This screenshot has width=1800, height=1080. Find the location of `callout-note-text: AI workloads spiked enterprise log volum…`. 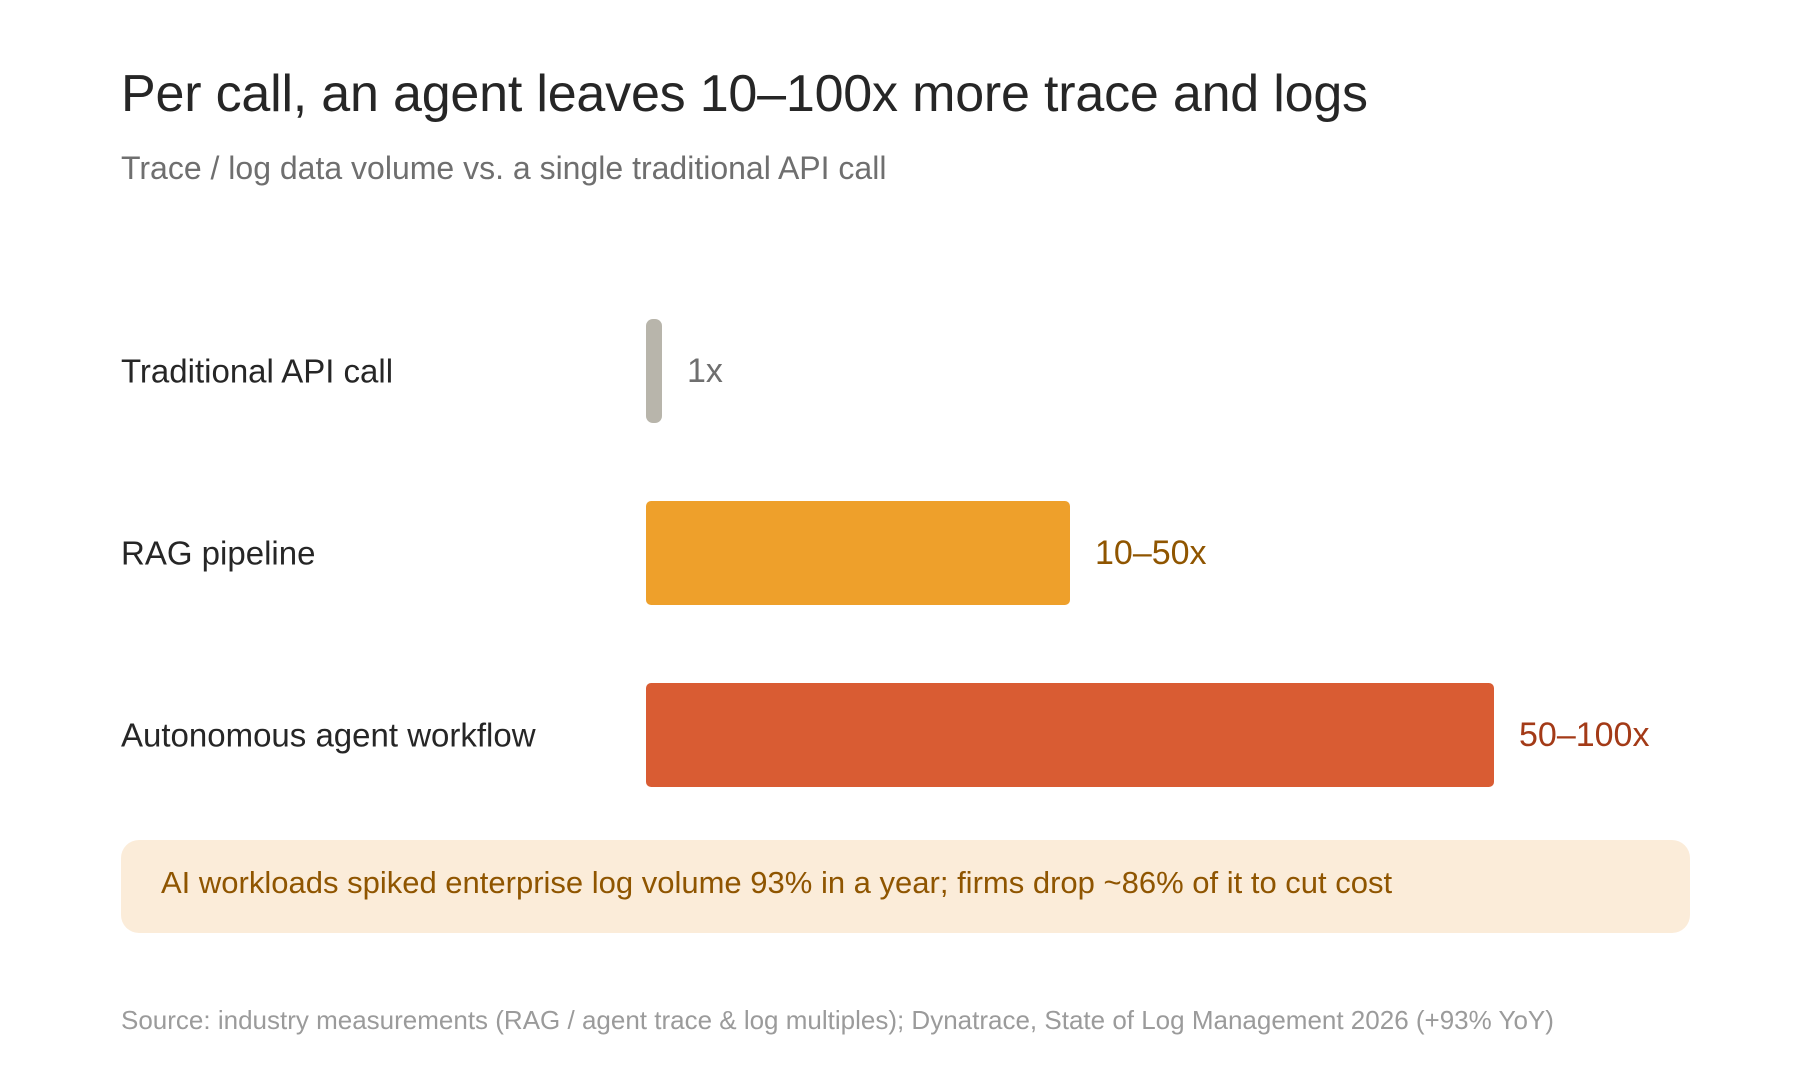

callout-note-text: AI workloads spiked enterprise log volum… is located at coordinates (777, 882).